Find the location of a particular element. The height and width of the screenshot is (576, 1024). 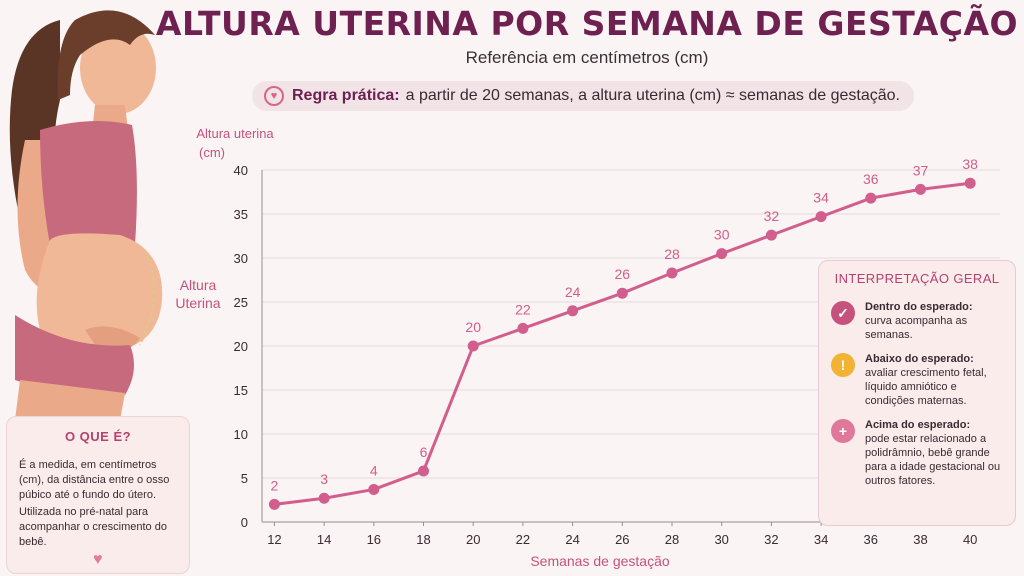

x-tick-label: 38 is located at coordinates (920, 539).